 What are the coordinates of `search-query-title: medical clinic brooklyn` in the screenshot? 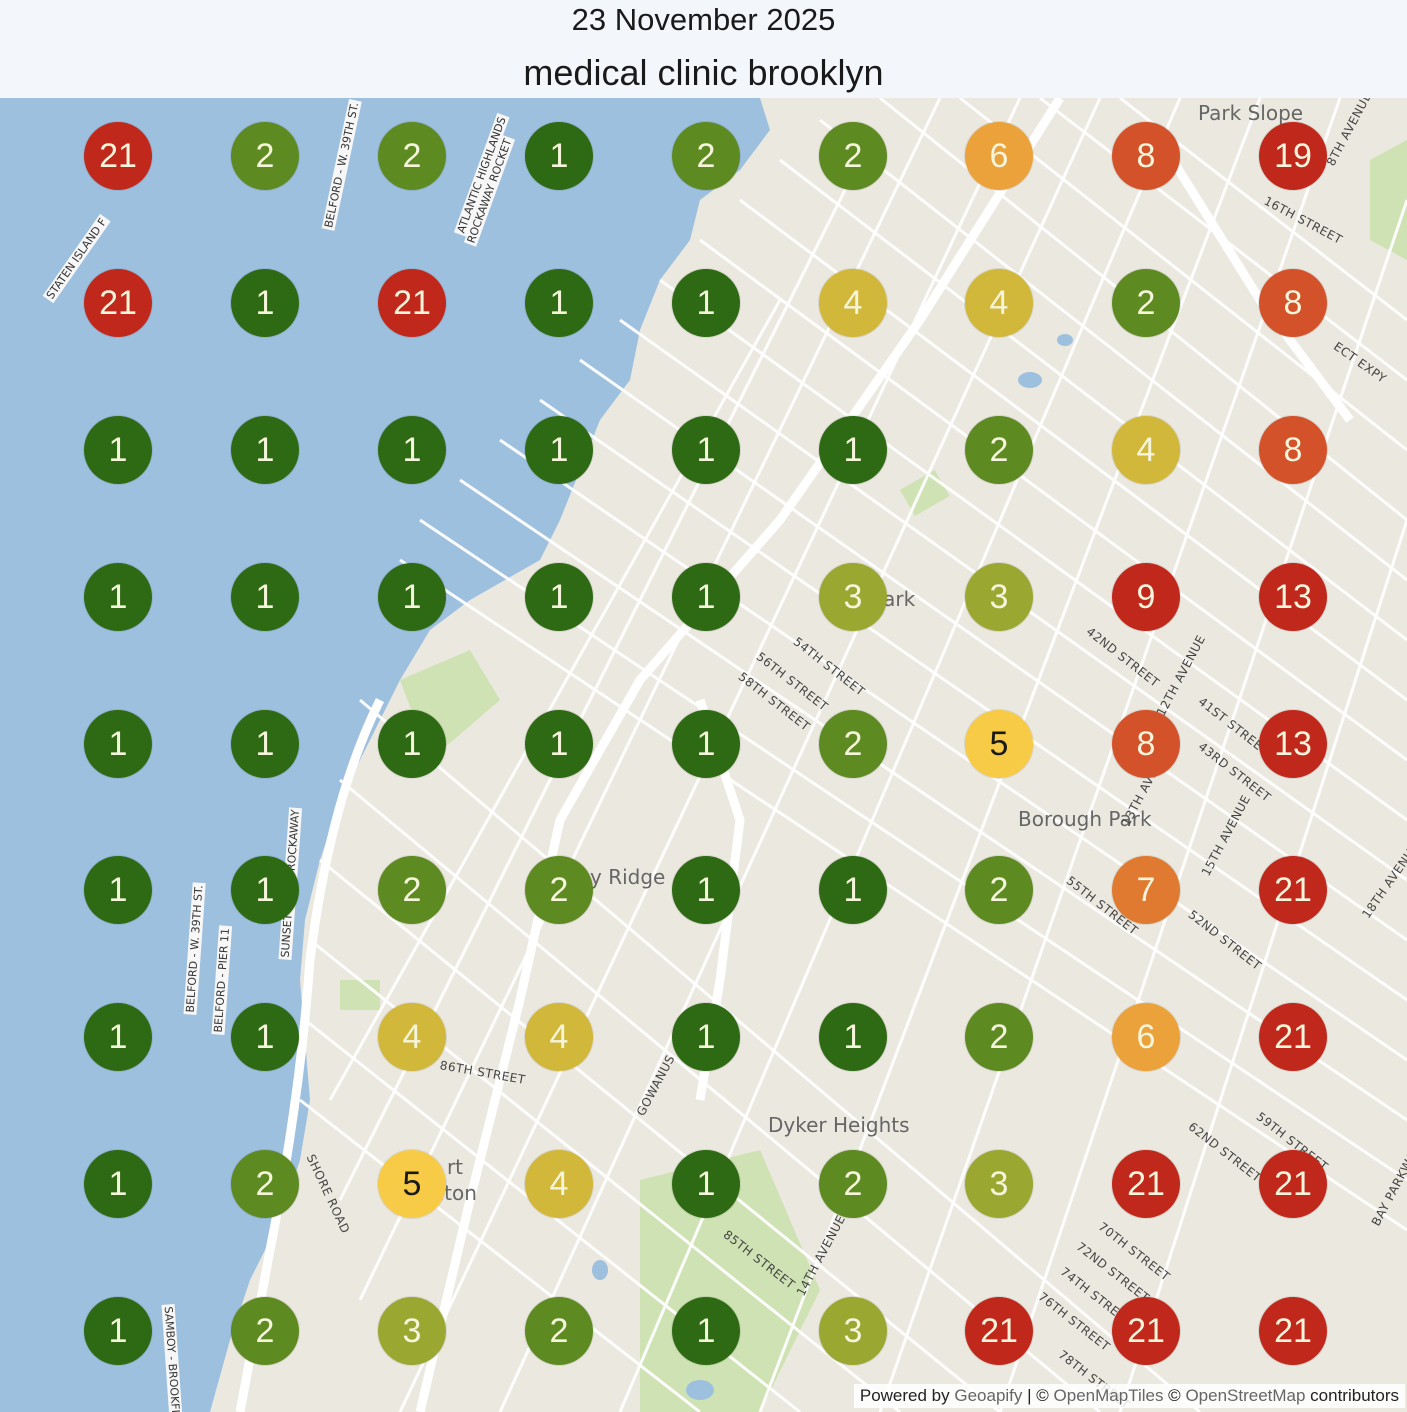 It's located at (703, 72).